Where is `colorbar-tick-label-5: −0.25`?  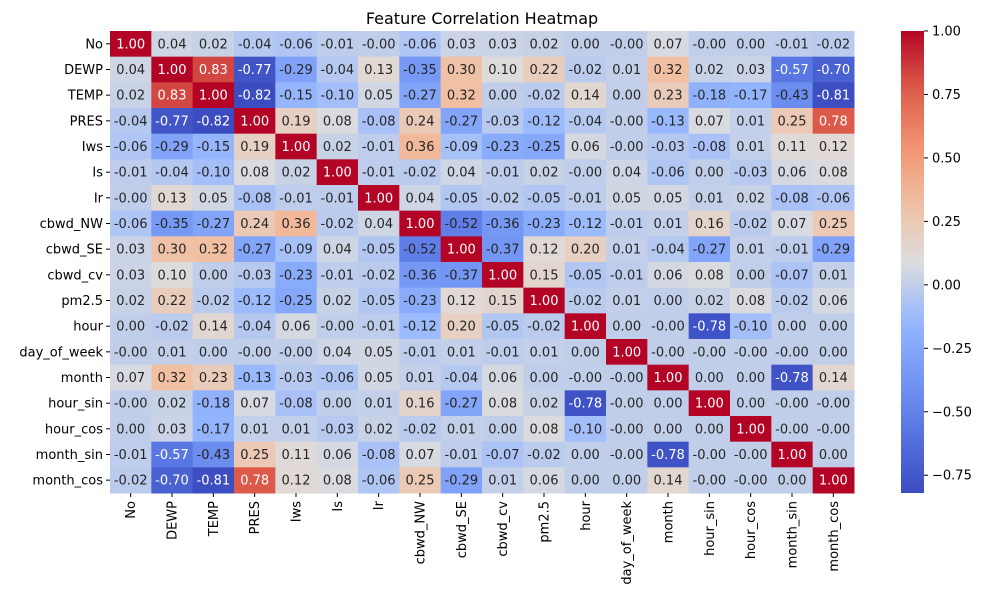 colorbar-tick-label-5: −0.25 is located at coordinates (952, 349).